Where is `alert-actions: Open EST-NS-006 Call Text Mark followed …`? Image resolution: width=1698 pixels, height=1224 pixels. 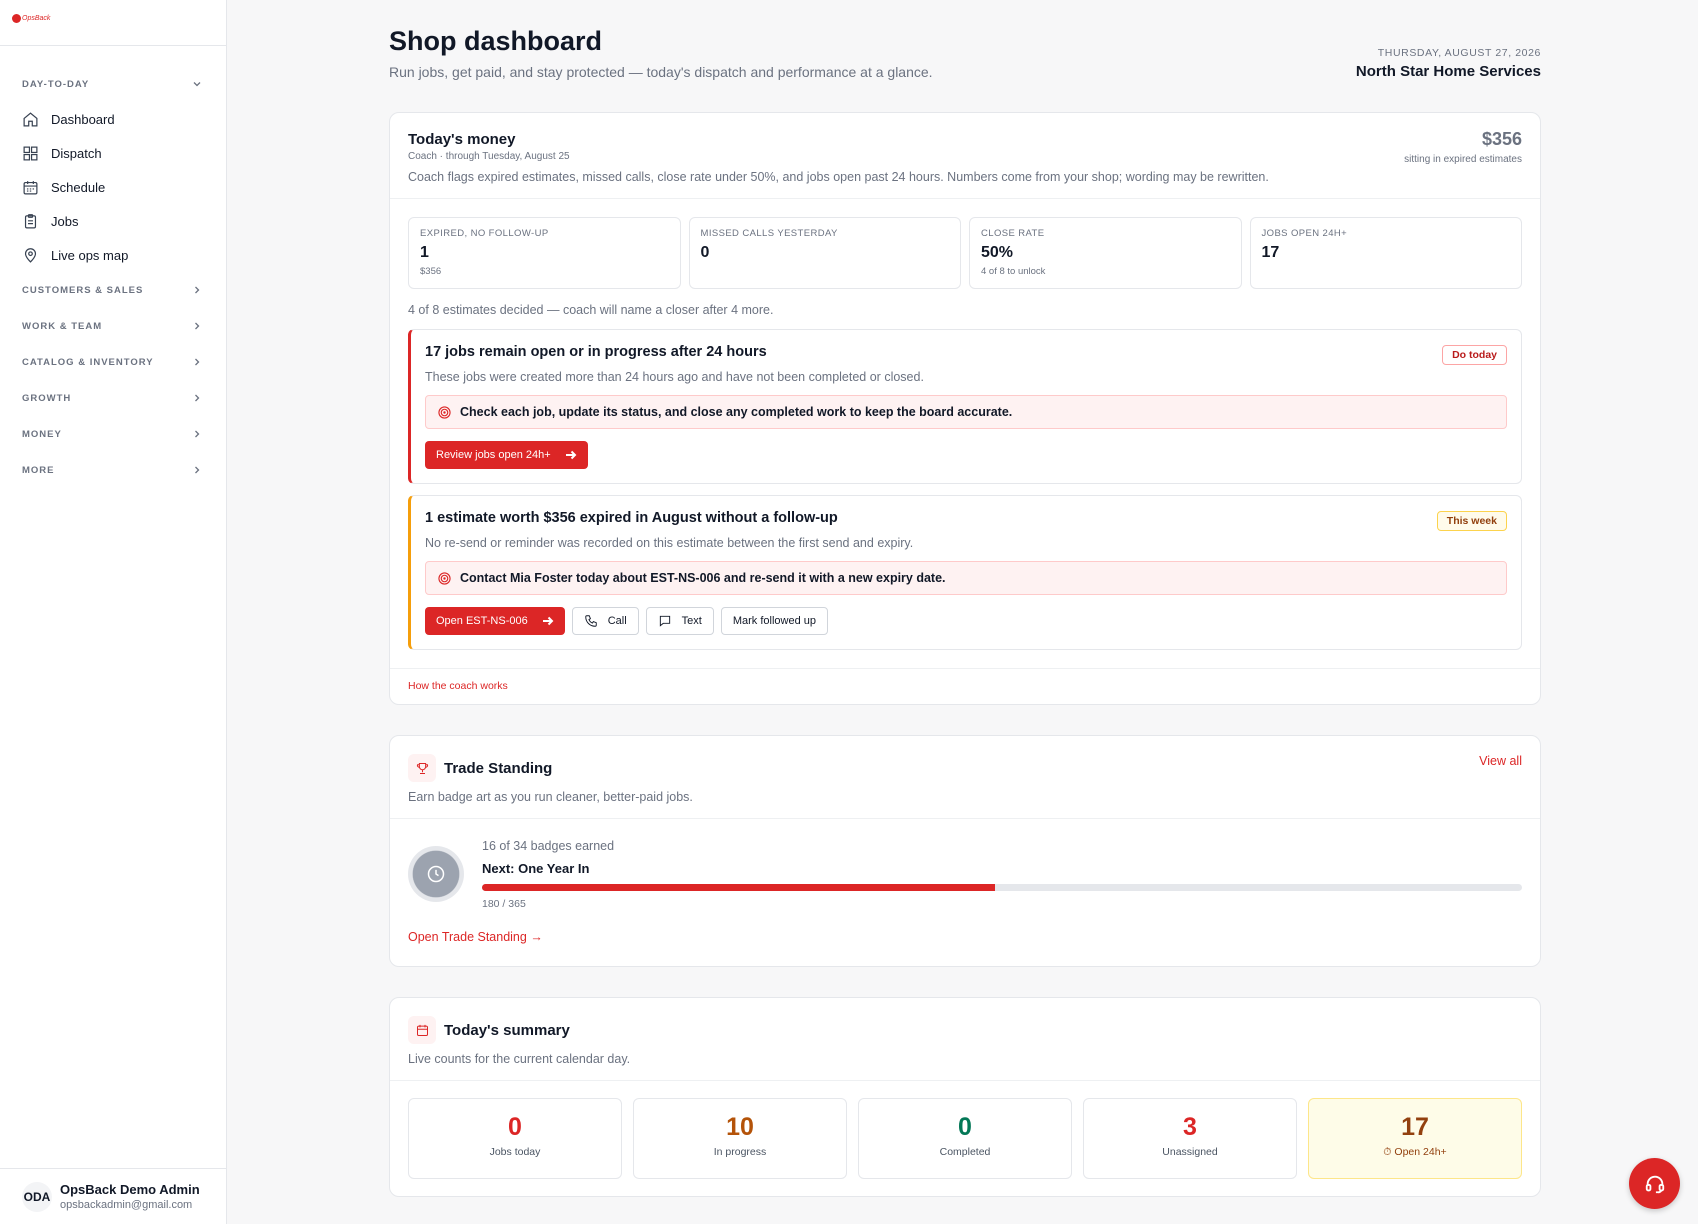 alert-actions: Open EST-NS-006 Call Text Mark followed … is located at coordinates (966, 621).